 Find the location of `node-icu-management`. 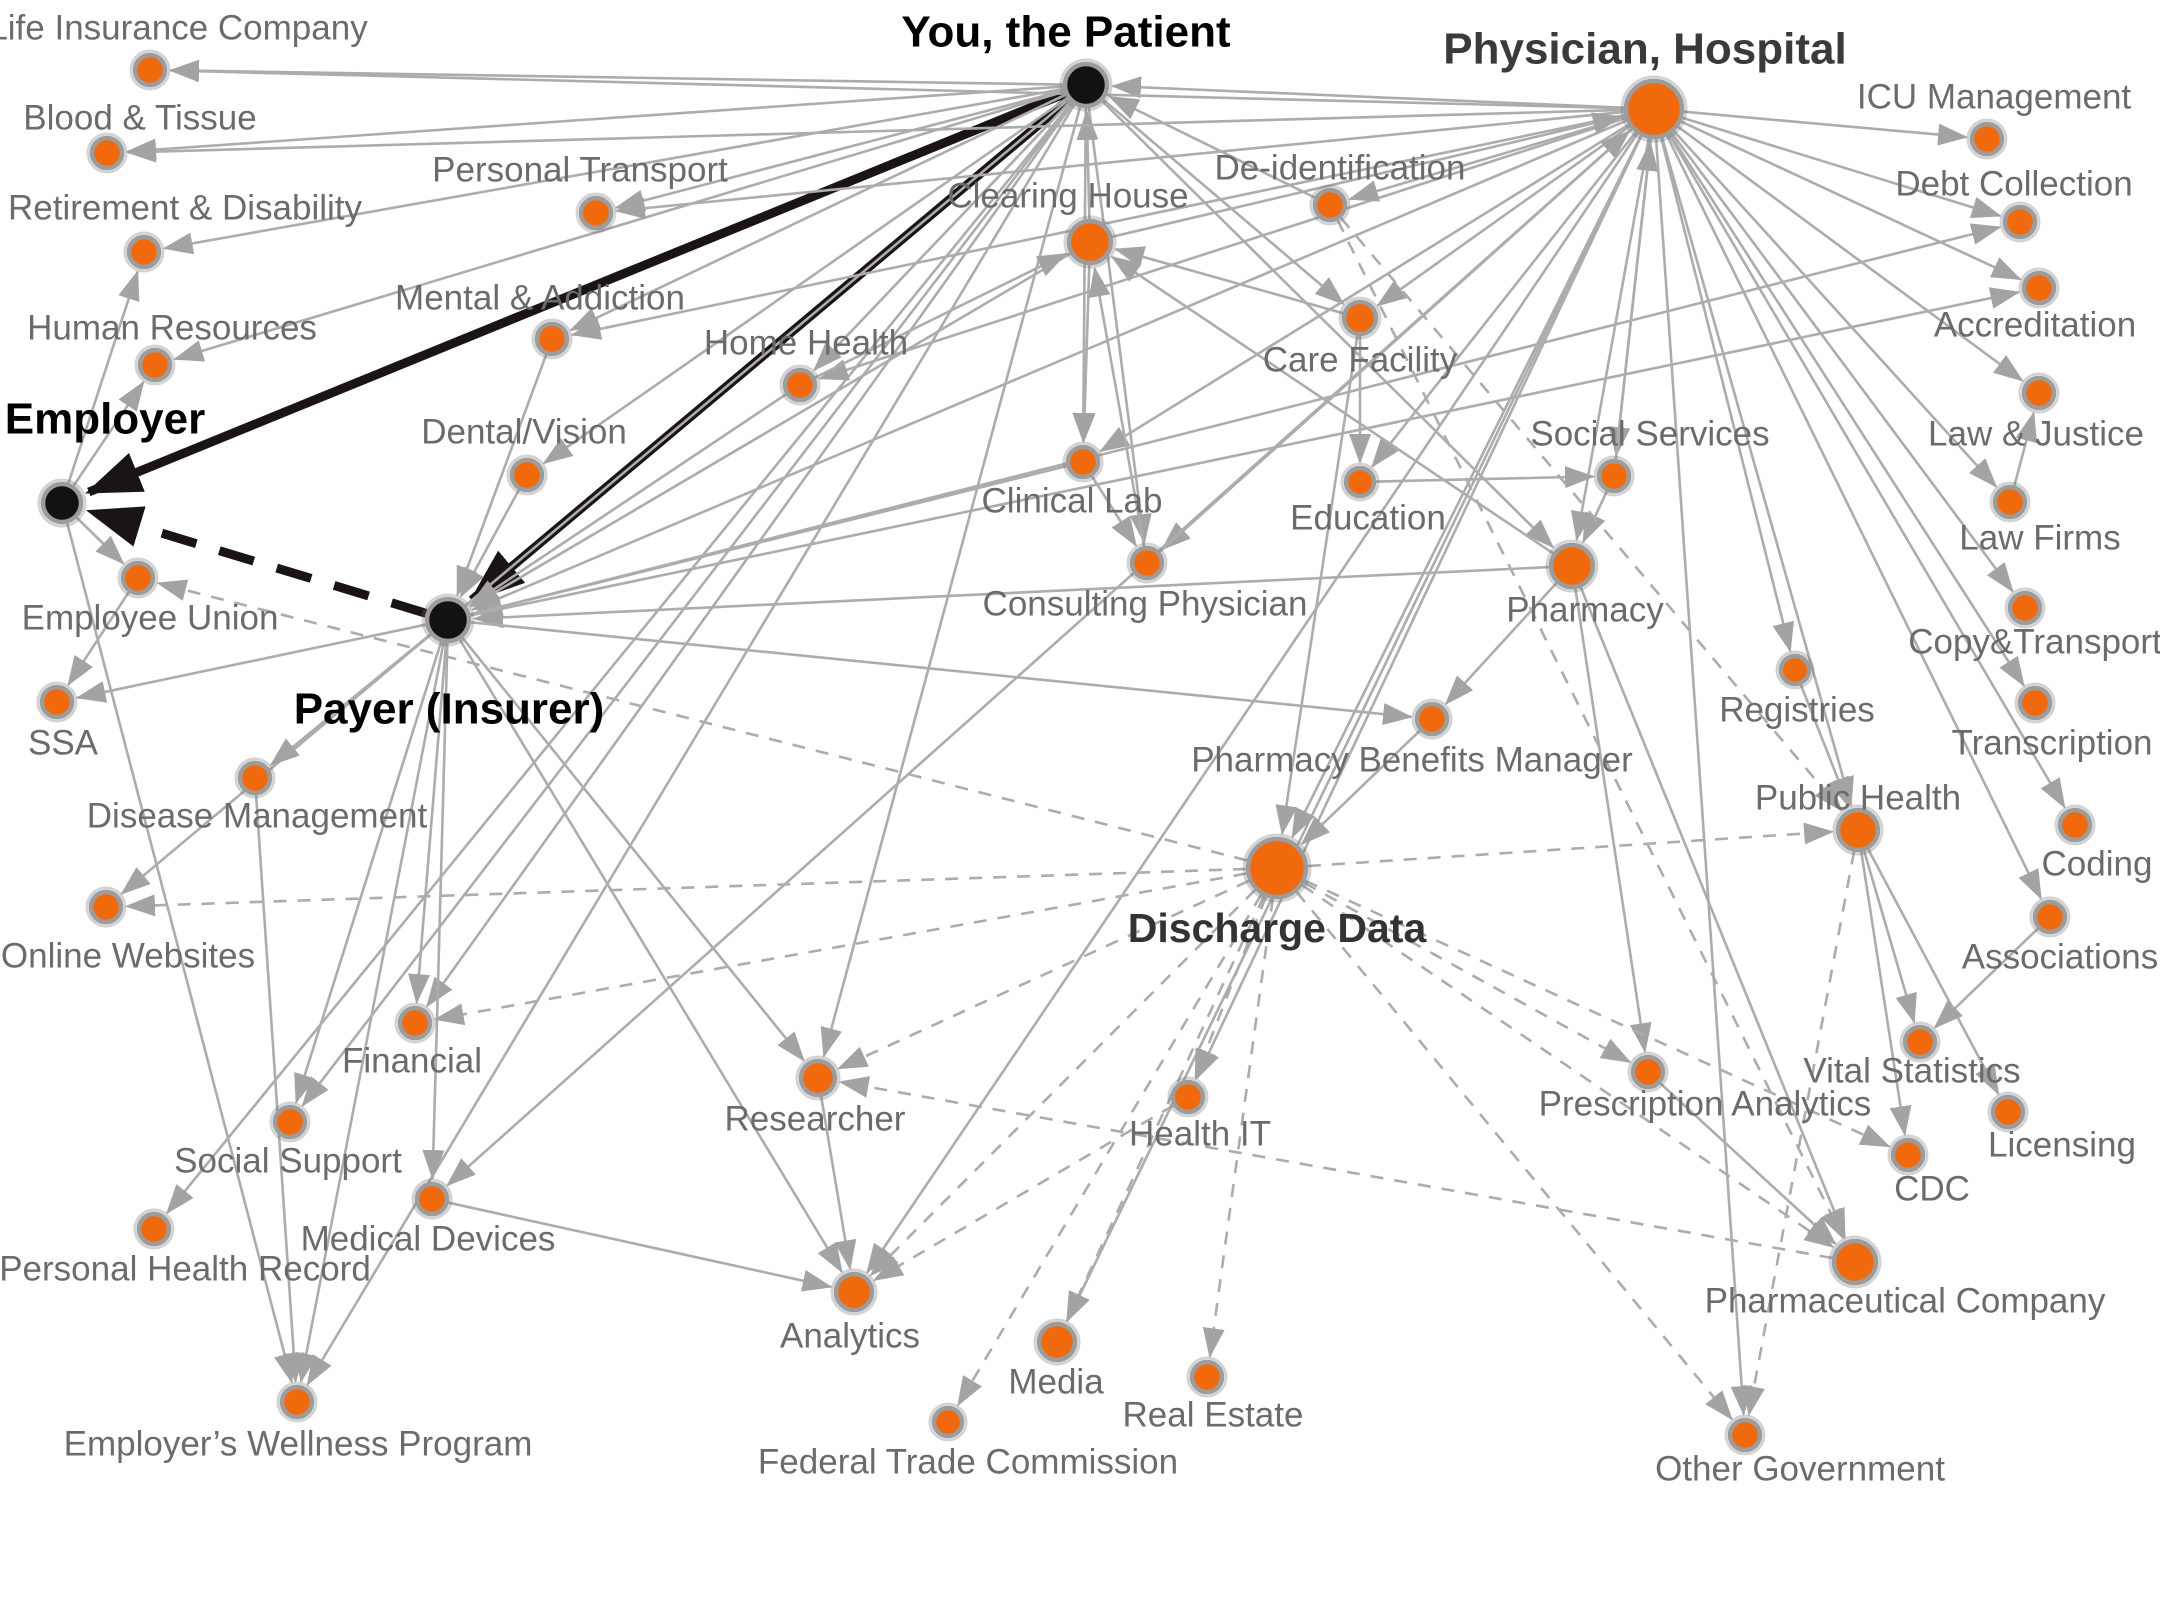

node-icu-management is located at coordinates (1987, 139).